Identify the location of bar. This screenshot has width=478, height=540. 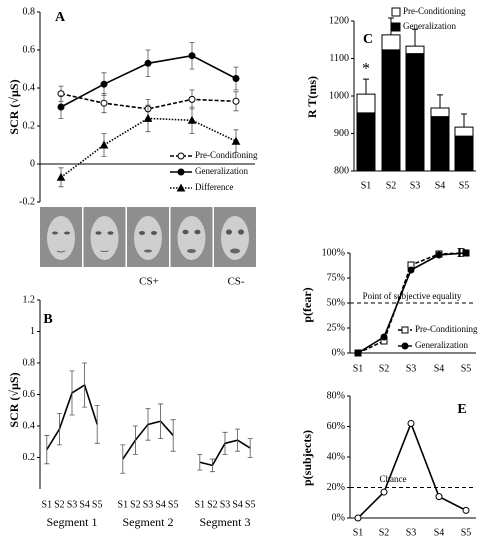
(440, 144).